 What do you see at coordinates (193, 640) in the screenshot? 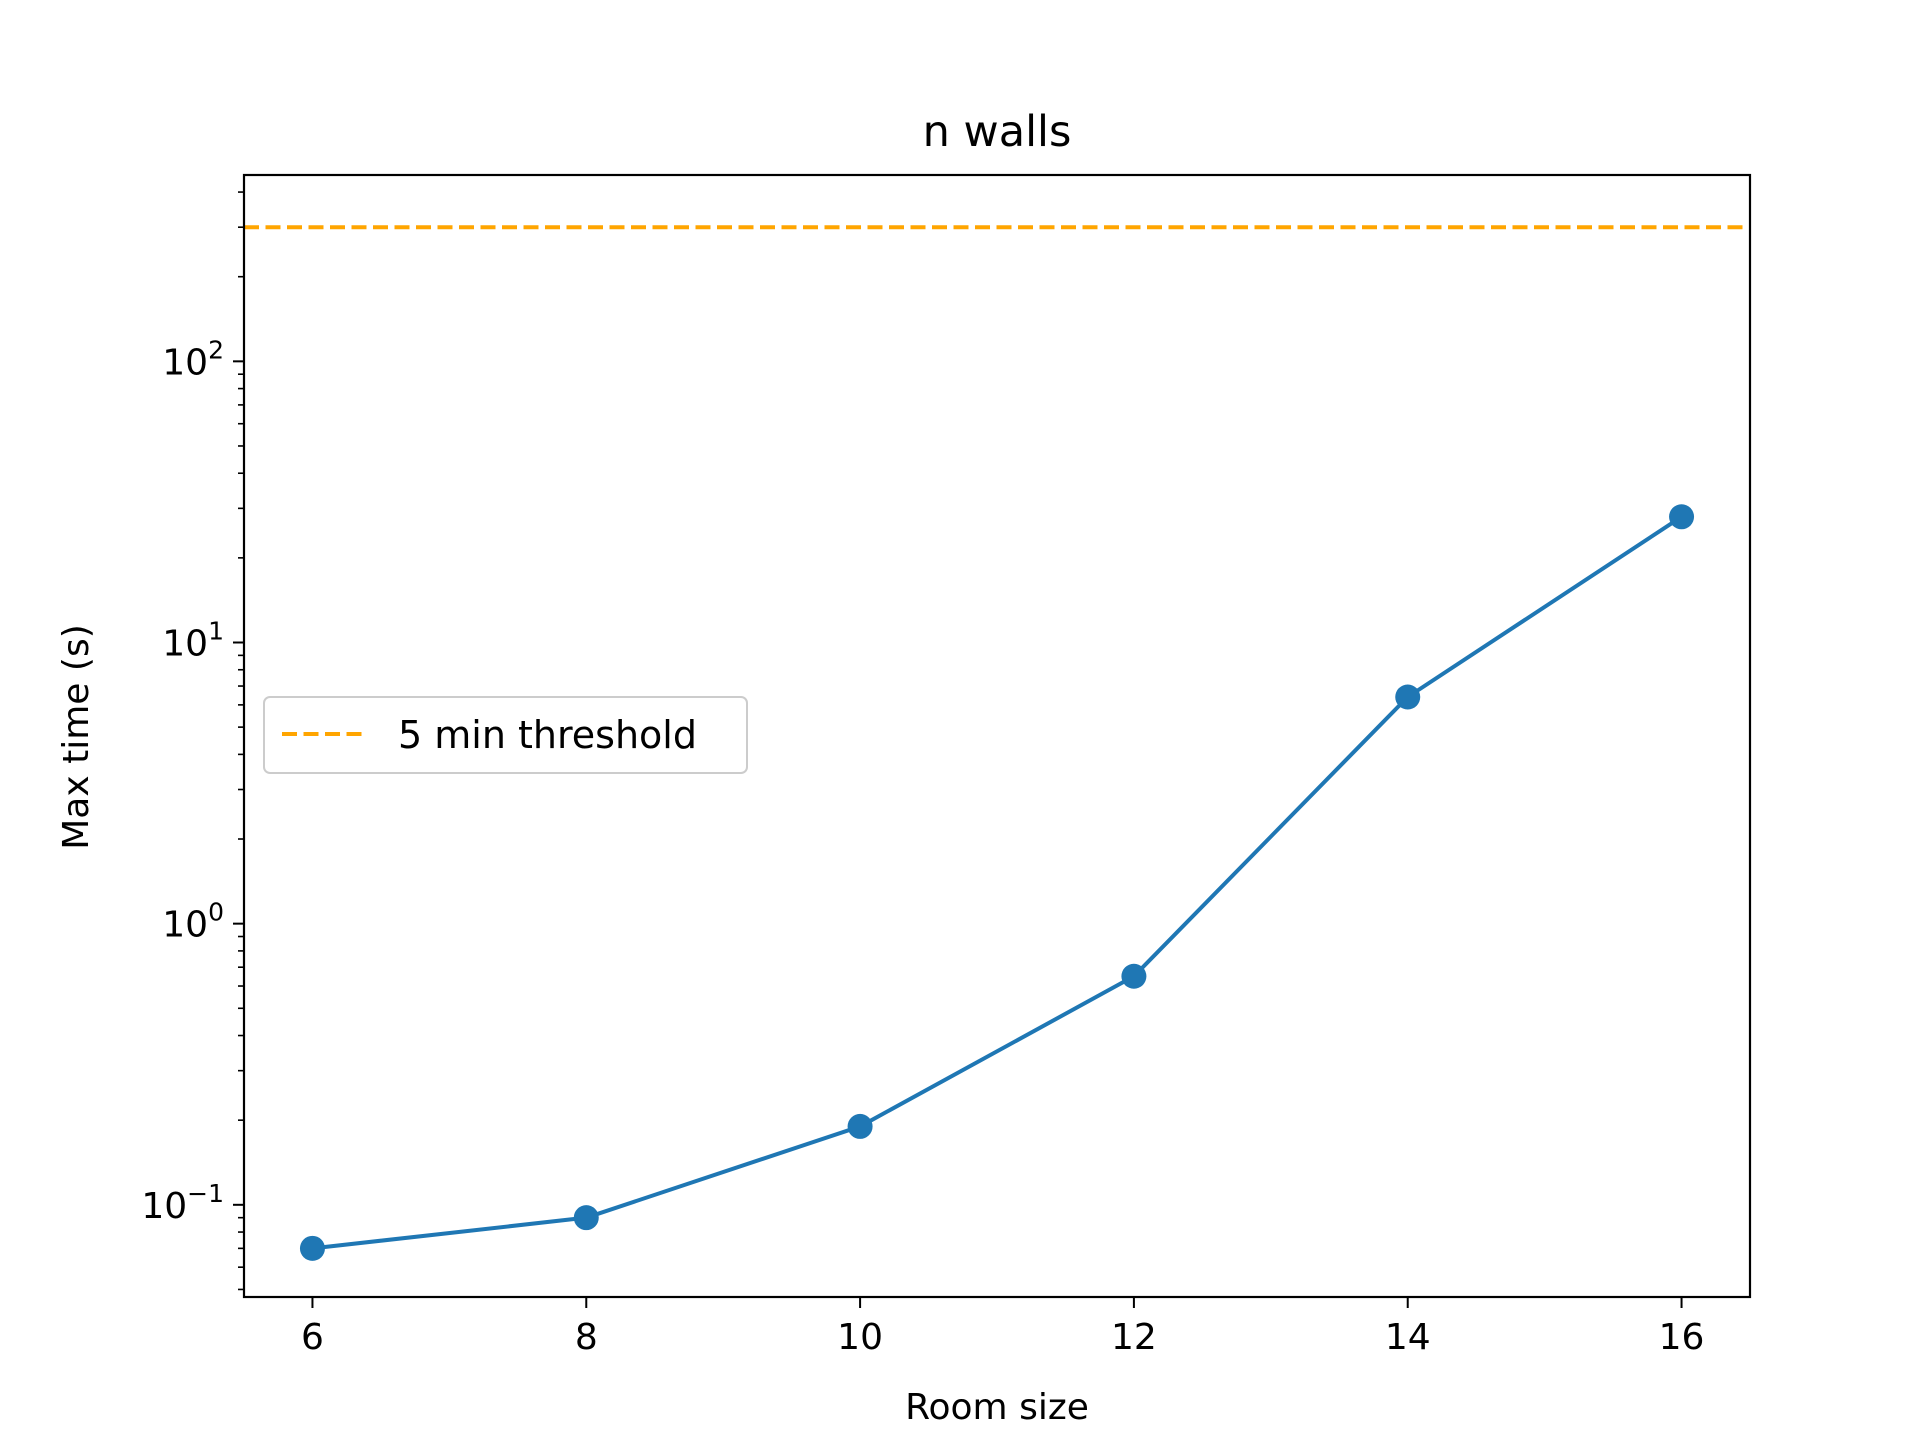
I see `y-tick-label: 10¹` at bounding box center [193, 640].